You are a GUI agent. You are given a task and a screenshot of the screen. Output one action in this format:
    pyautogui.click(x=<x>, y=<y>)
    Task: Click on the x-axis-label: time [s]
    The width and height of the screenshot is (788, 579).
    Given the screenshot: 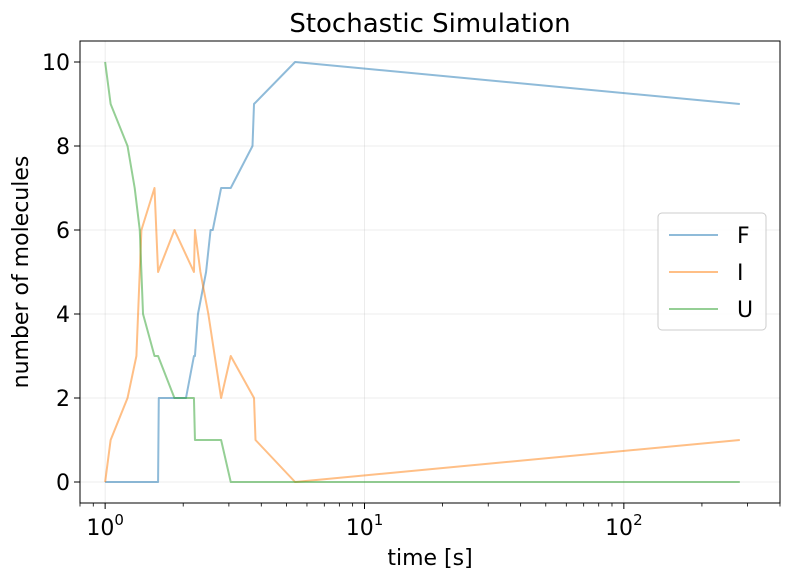 What is the action you would take?
    pyautogui.click(x=429, y=558)
    